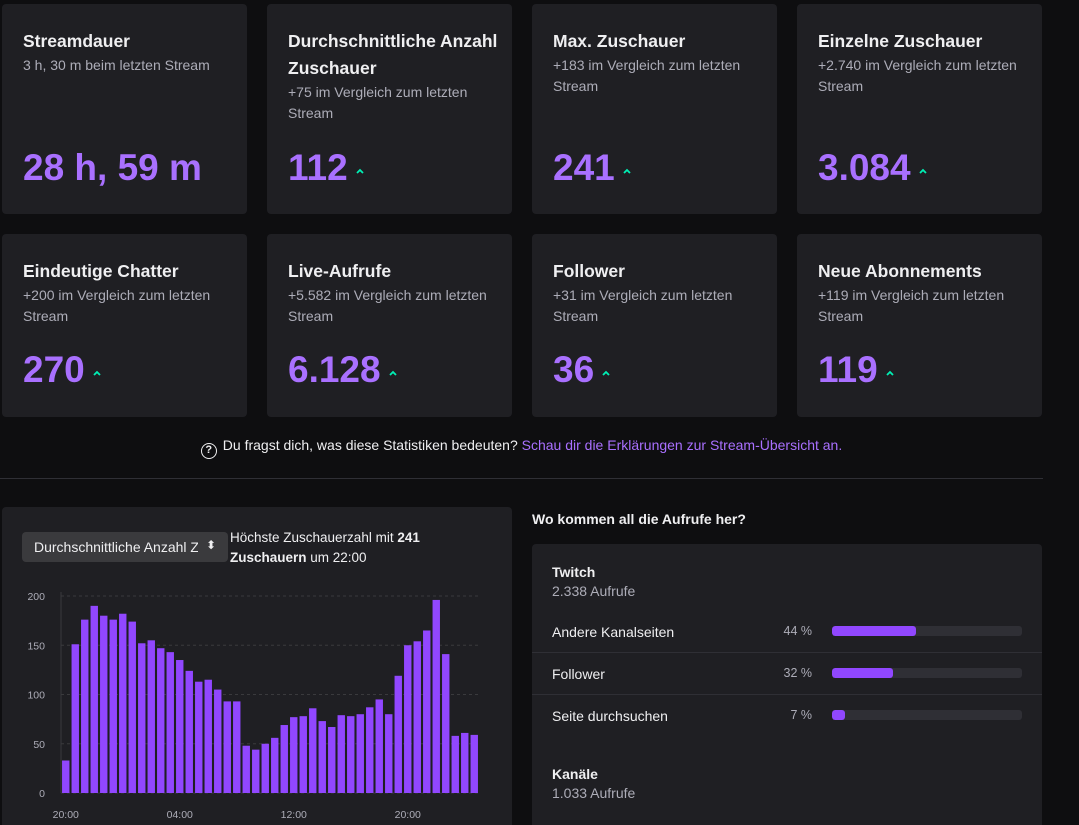  I want to click on stat-value: 119, so click(856, 370).